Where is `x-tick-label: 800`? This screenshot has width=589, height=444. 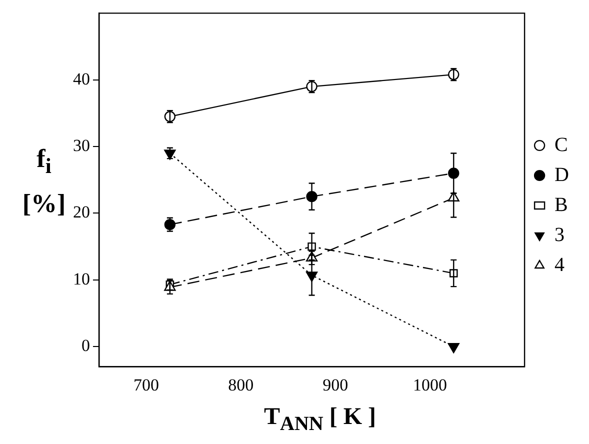 x-tick-label: 800 is located at coordinates (241, 384).